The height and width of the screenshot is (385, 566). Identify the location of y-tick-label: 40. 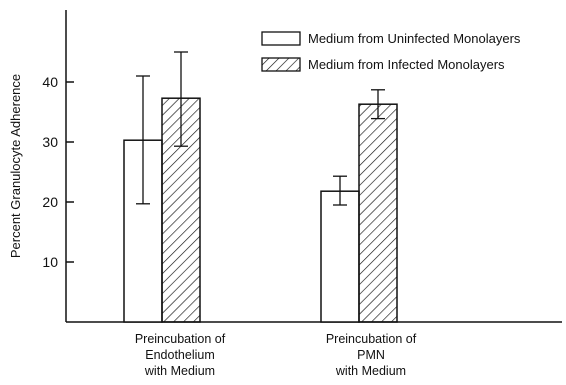
(50, 82).